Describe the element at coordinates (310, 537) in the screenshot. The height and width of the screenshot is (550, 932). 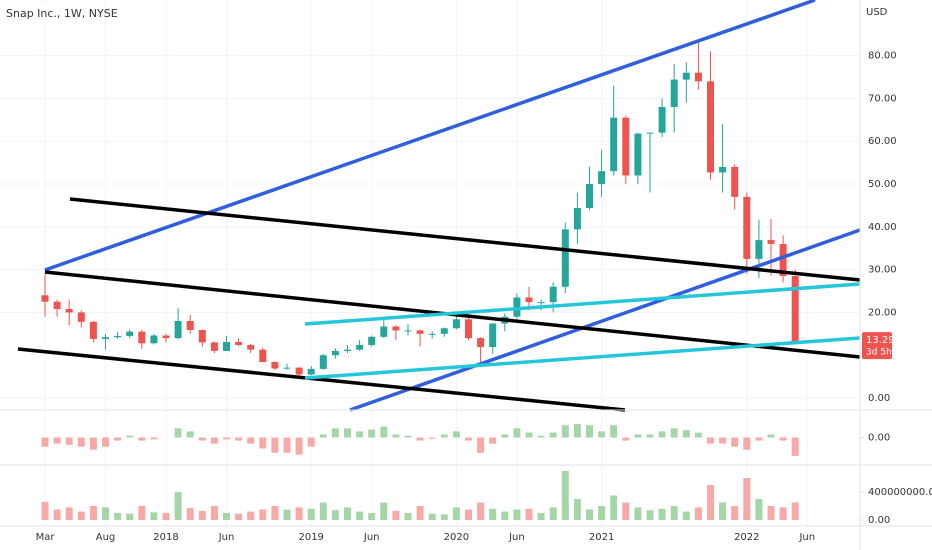
I see `x-tick-label: 2019` at that location.